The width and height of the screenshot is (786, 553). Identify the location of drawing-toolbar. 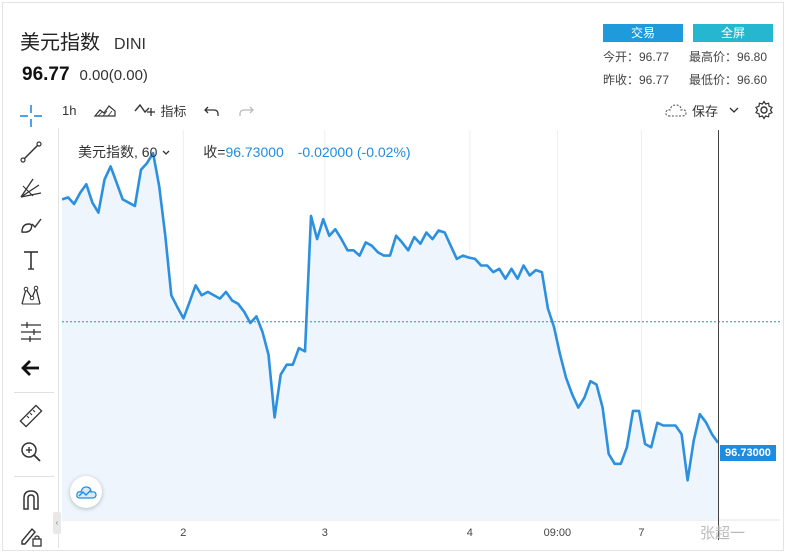
(32, 325).